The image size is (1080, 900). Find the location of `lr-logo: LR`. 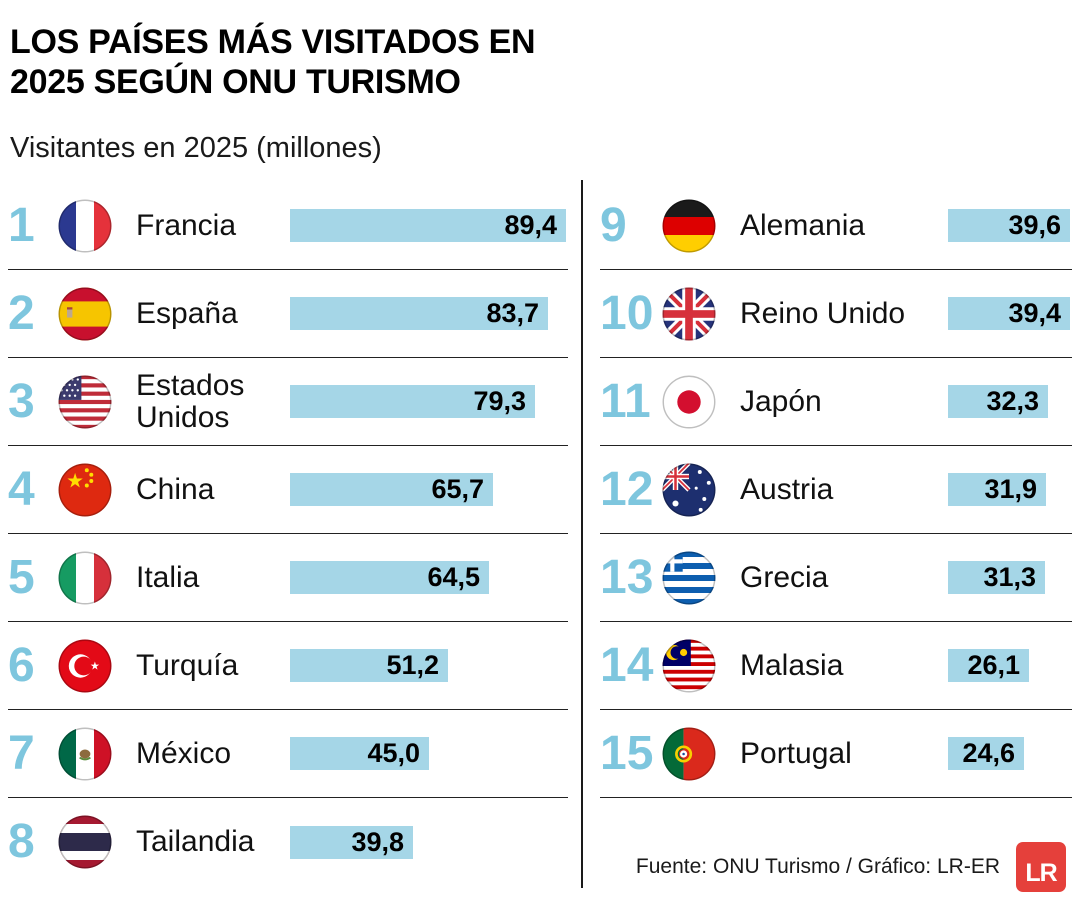

lr-logo: LR is located at coordinates (1041, 867).